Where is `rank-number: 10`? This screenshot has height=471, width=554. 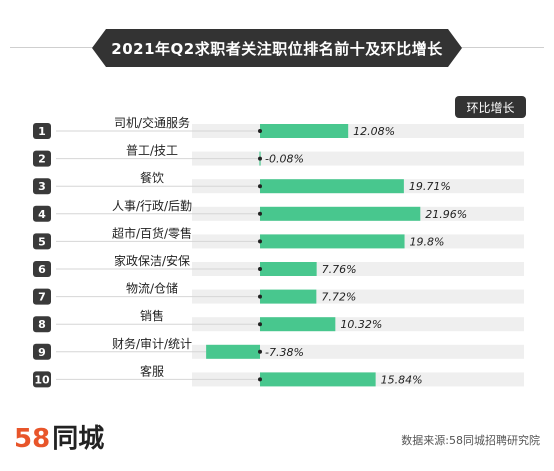
rank-number: 10 is located at coordinates (42, 379).